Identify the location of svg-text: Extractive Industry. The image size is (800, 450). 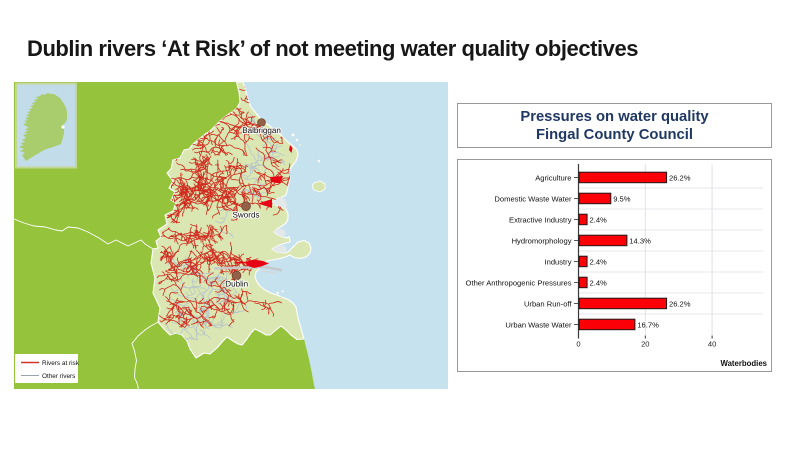
(540, 219).